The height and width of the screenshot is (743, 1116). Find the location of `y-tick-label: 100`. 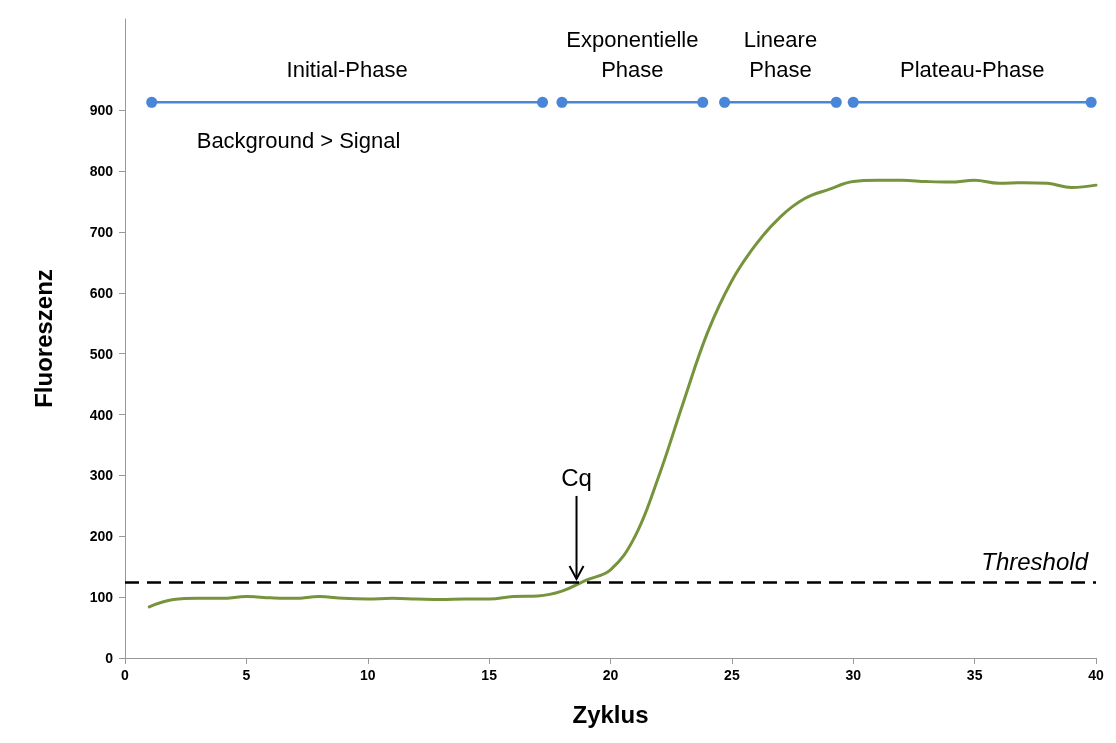

y-tick-label: 100 is located at coordinates (101, 597).